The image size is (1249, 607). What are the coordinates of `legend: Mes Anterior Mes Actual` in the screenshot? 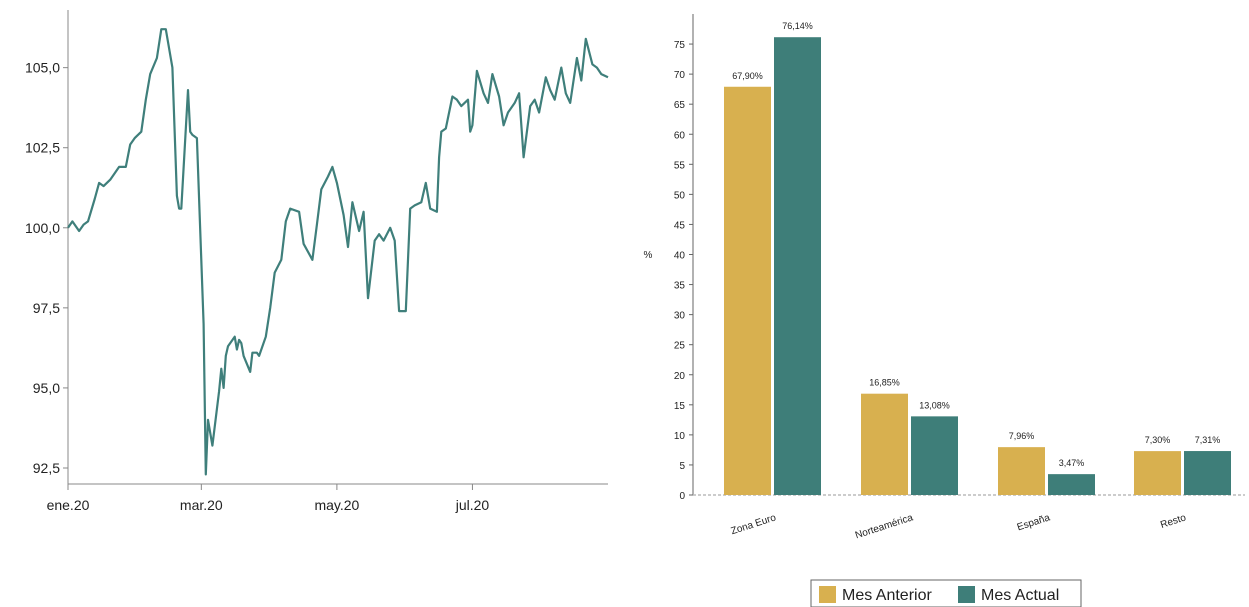 It's located at (946, 593).